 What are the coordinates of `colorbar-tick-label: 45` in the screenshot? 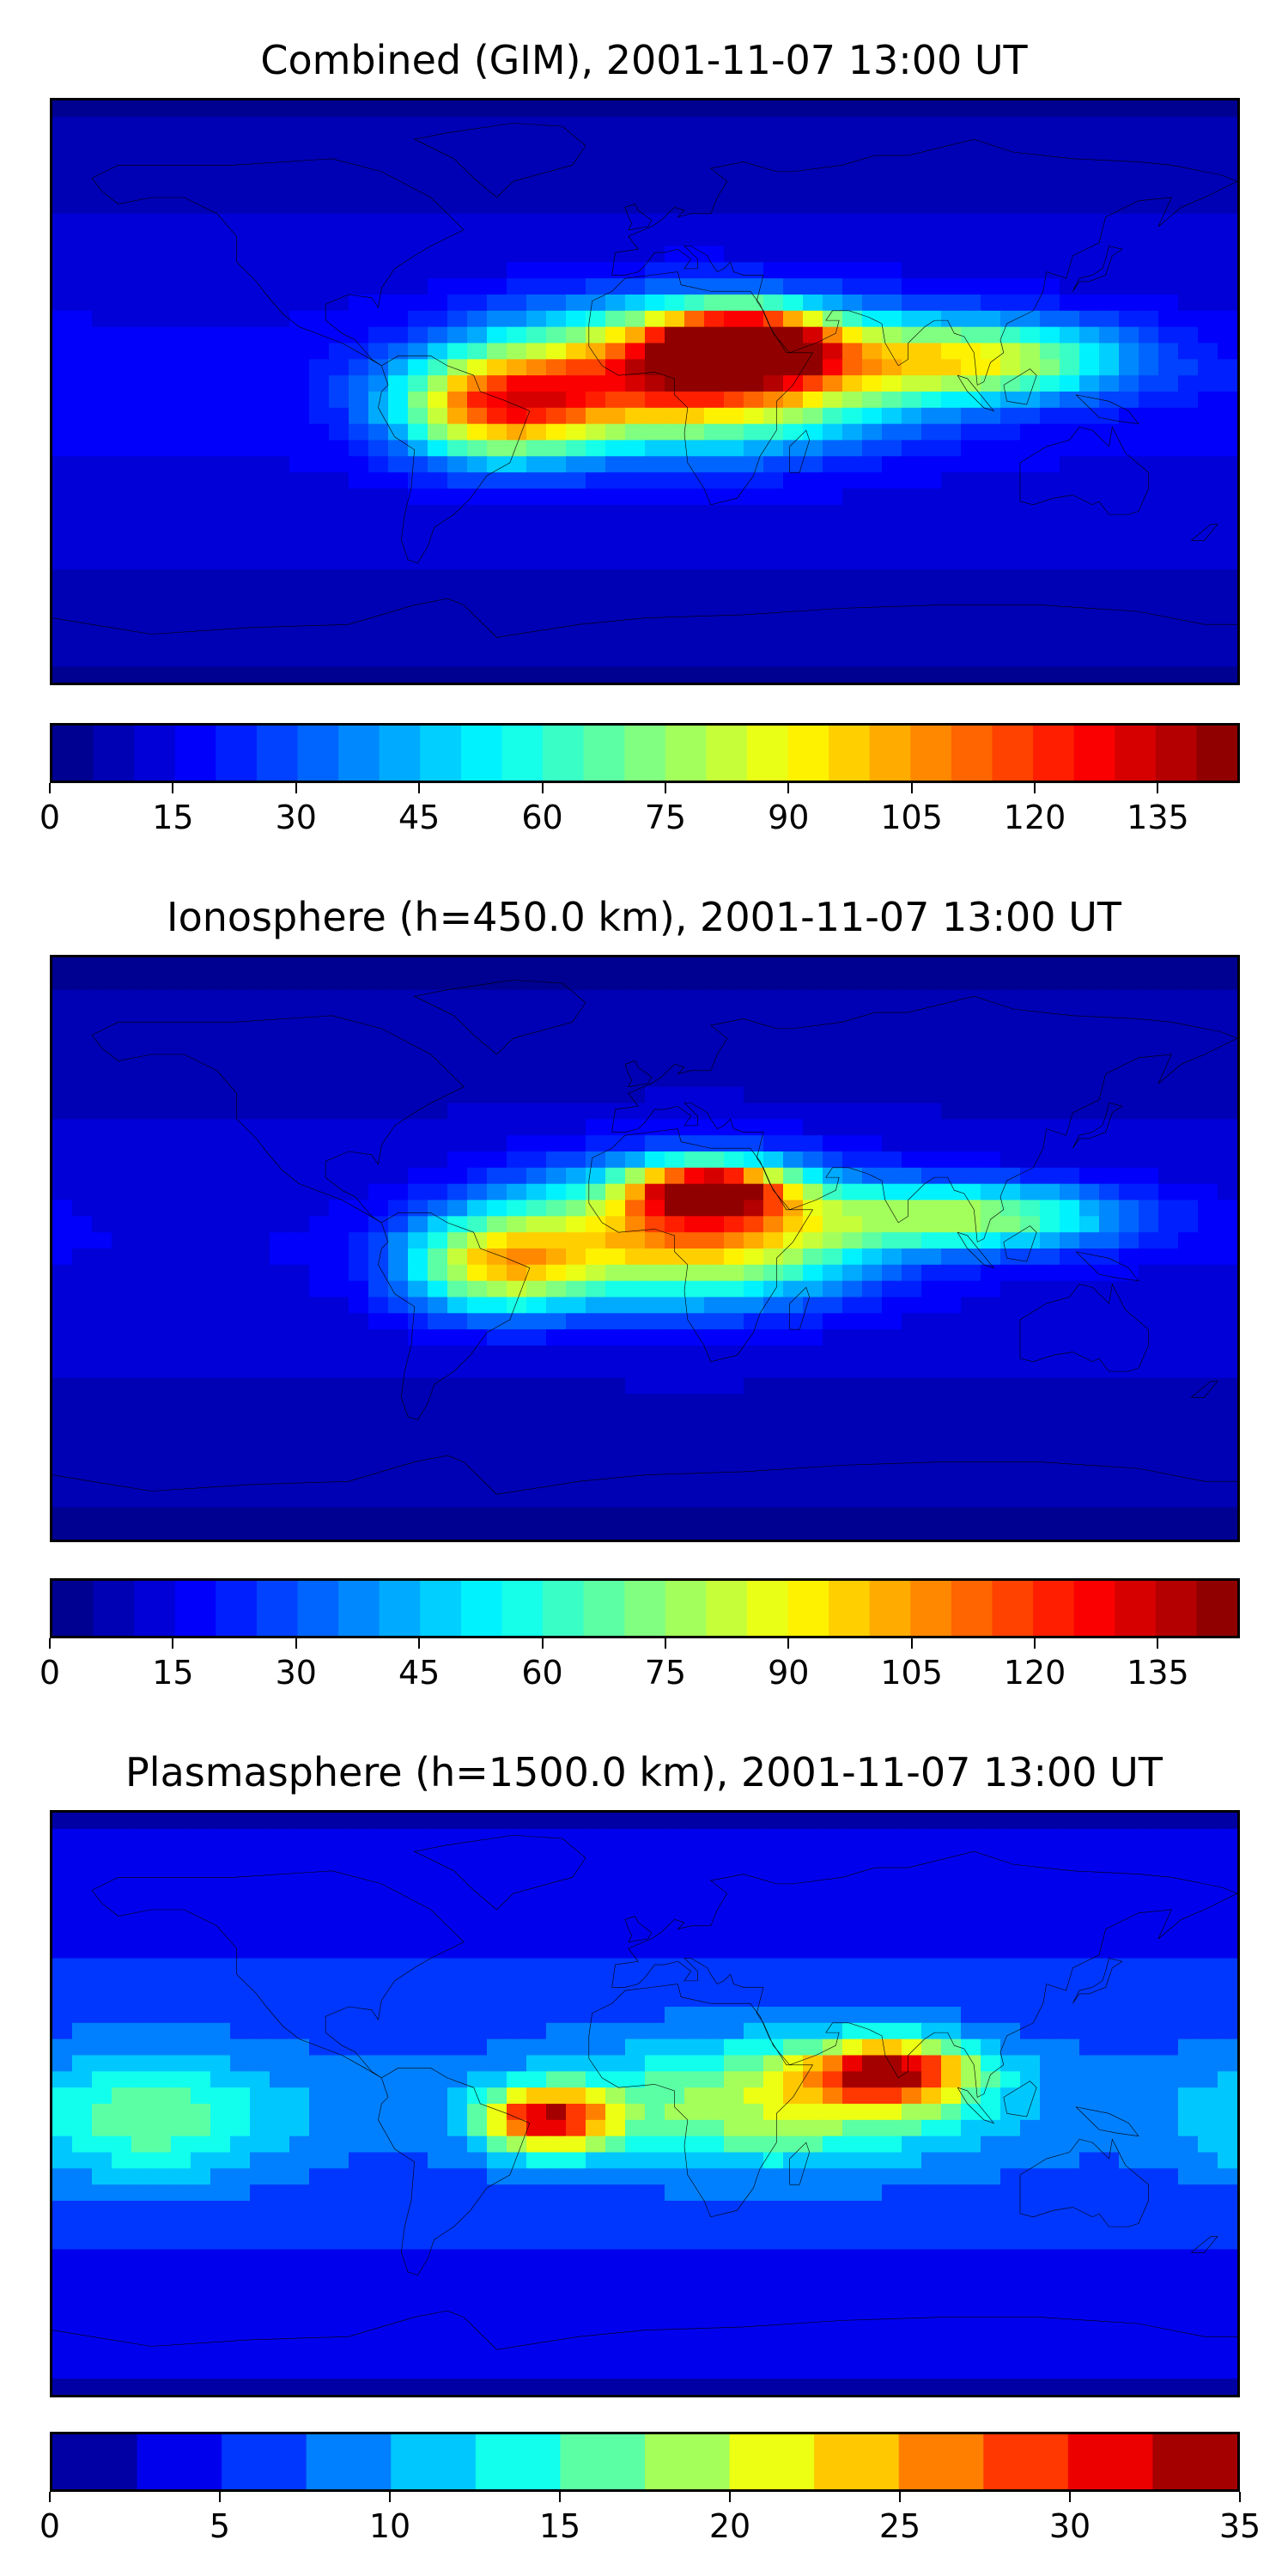 It's located at (419, 1673).